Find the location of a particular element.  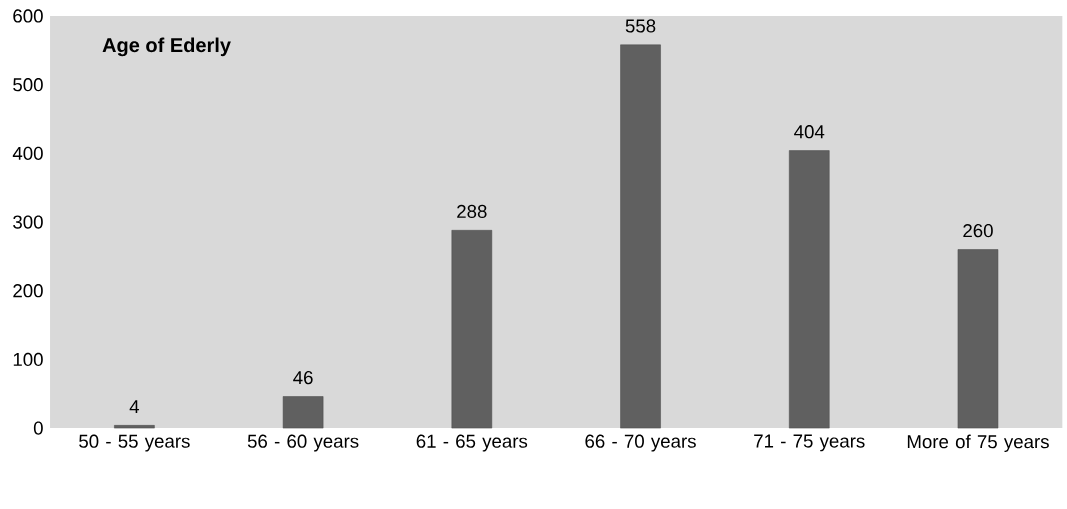

y-tick-label: 0 is located at coordinates (38, 428).